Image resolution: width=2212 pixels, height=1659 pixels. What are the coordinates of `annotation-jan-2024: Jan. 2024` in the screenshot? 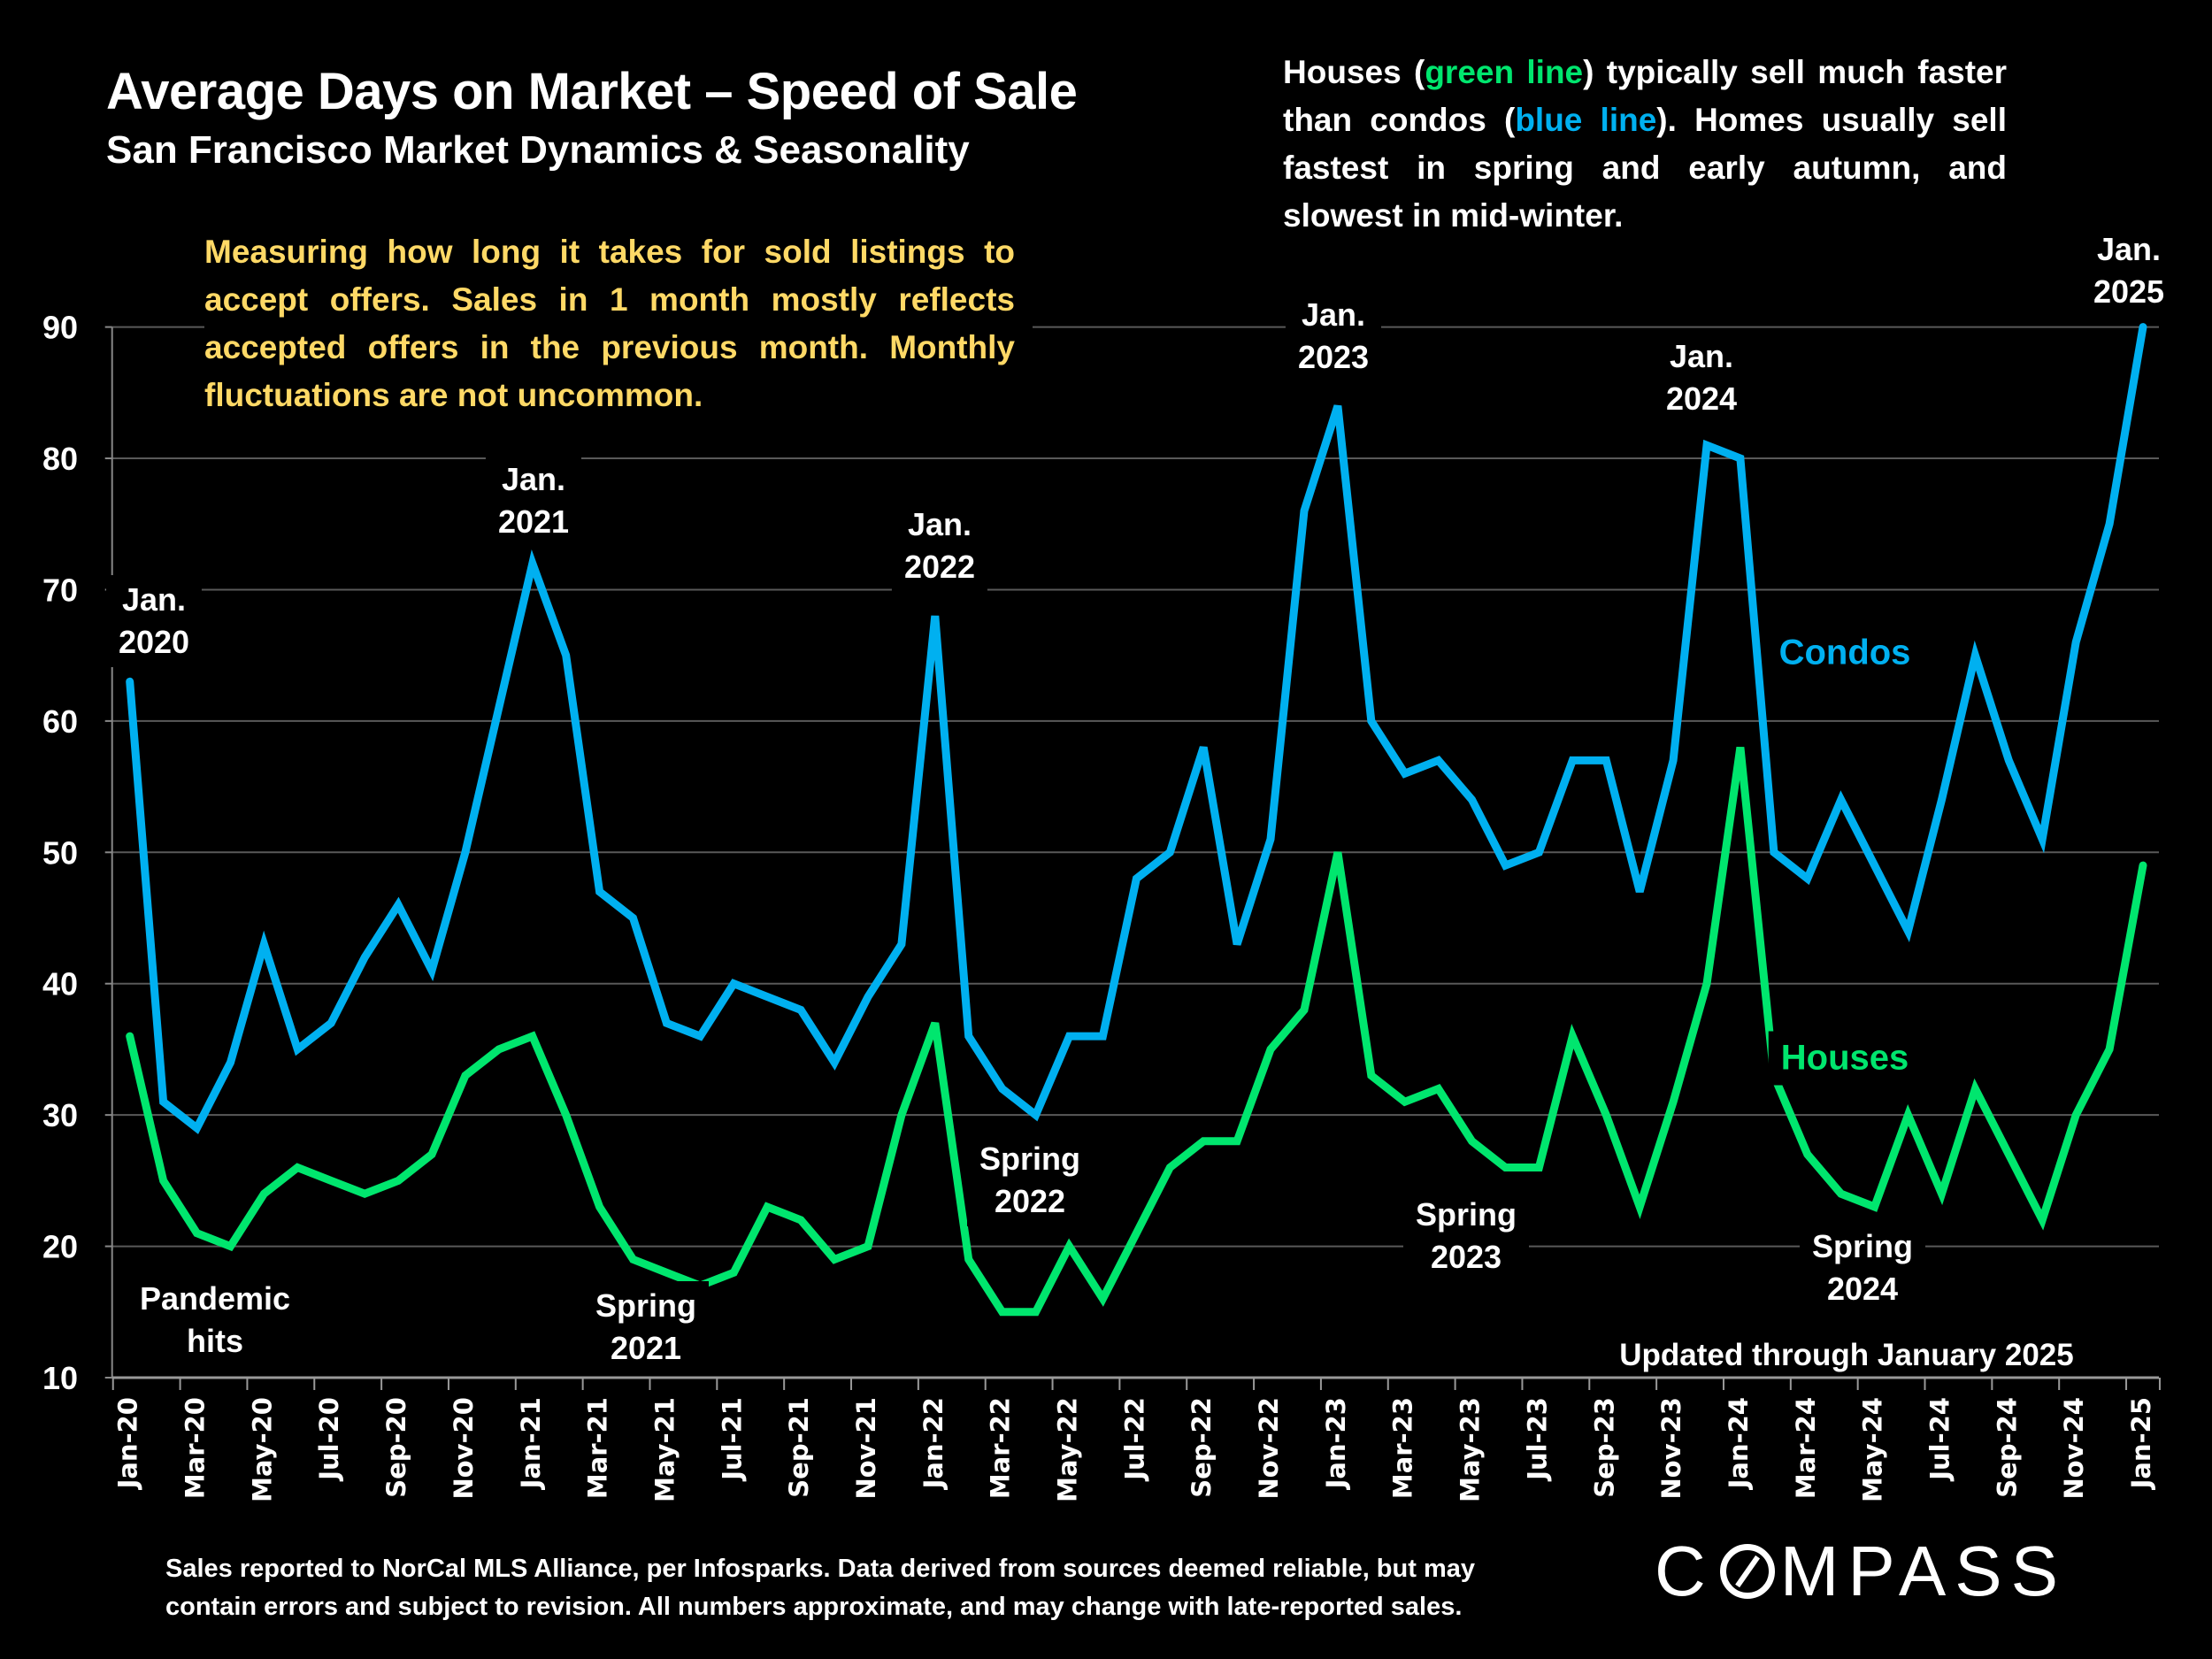 It's located at (1702, 378).